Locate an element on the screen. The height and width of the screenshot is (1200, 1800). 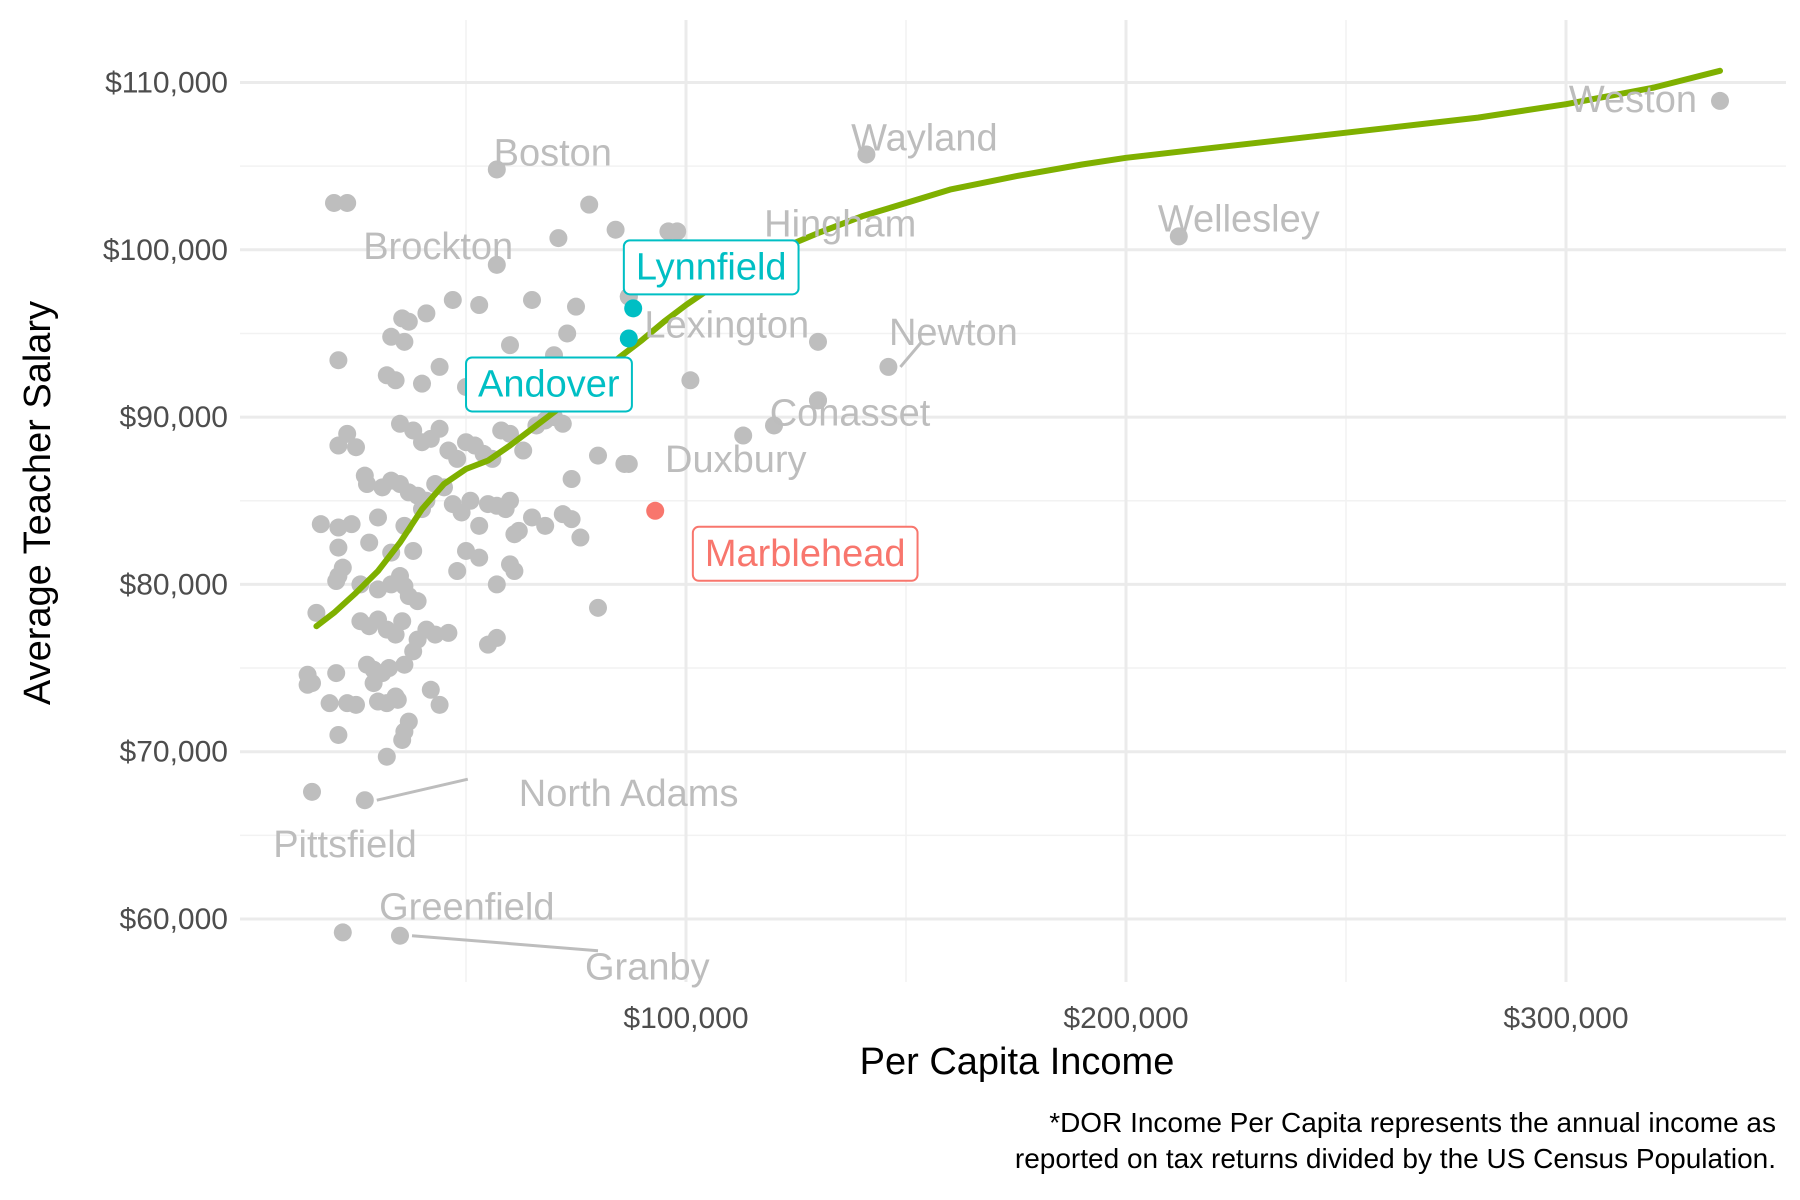
point-label: Pittsfield is located at coordinates (345, 845).